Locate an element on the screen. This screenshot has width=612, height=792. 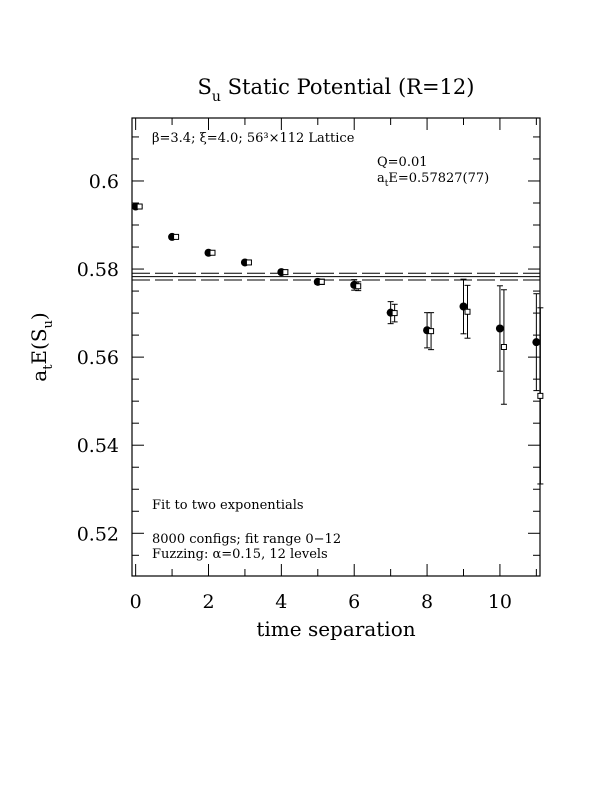
y-tick-label: 0.56 is located at coordinates (98, 358).